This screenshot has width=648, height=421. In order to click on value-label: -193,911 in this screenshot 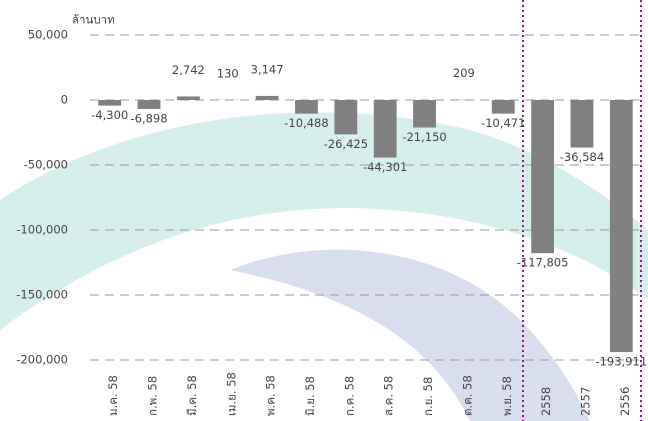, I will do `click(621, 362)`.